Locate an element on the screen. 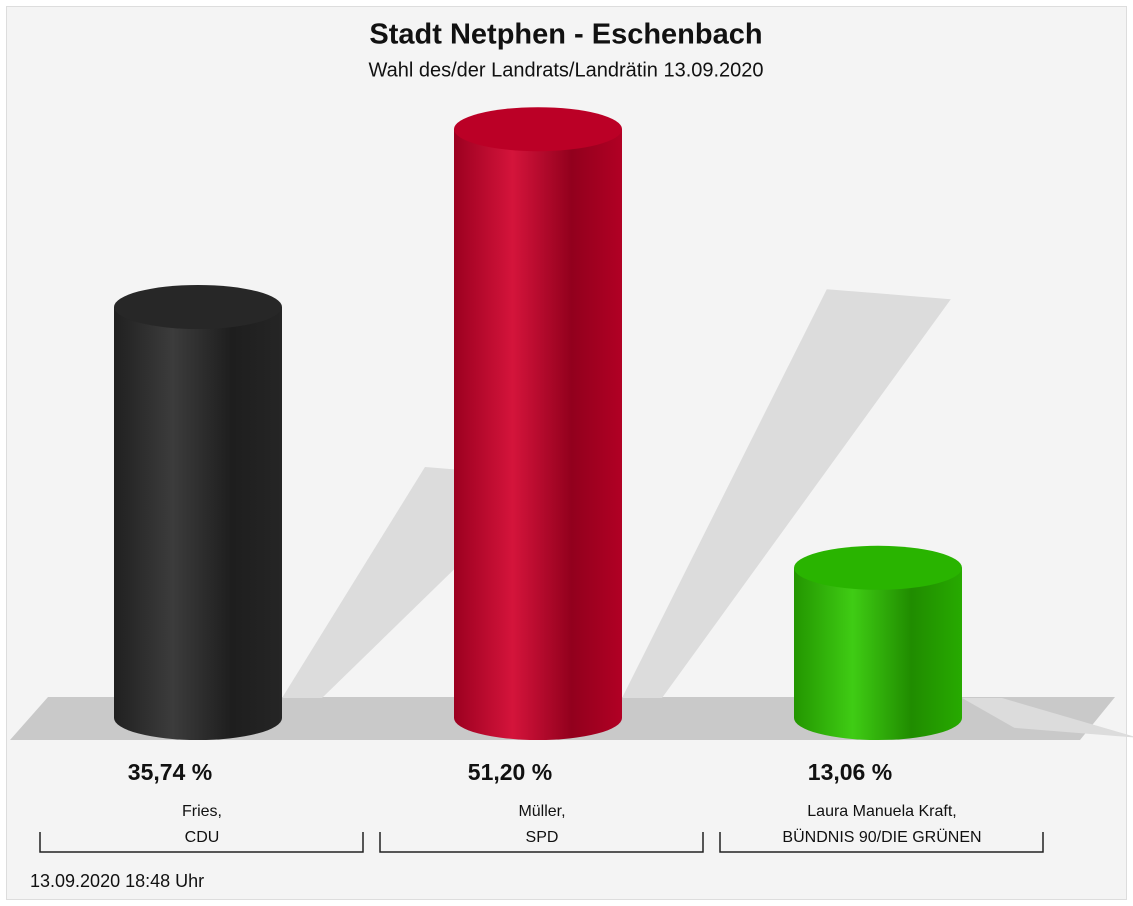 The height and width of the screenshot is (906, 1133). category-label: Fries, CDU is located at coordinates (202, 824).